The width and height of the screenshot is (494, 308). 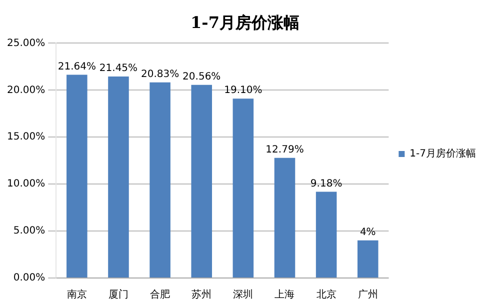 I want to click on y-tick-label: 0.00%, so click(x=29, y=278).